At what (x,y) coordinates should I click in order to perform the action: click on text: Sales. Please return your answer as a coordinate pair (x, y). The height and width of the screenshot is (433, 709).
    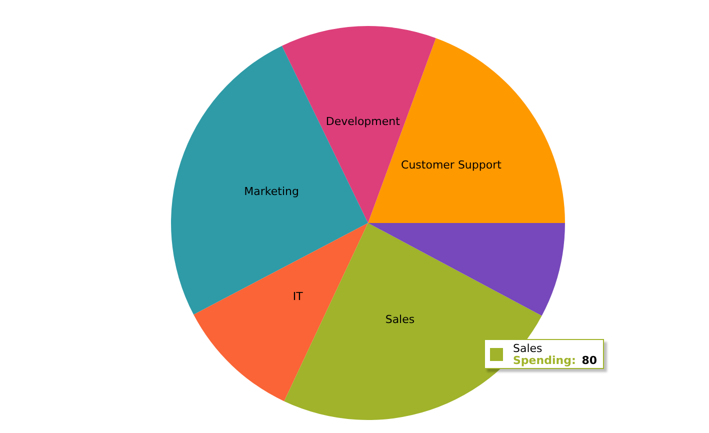
    Looking at the image, I should click on (527, 348).